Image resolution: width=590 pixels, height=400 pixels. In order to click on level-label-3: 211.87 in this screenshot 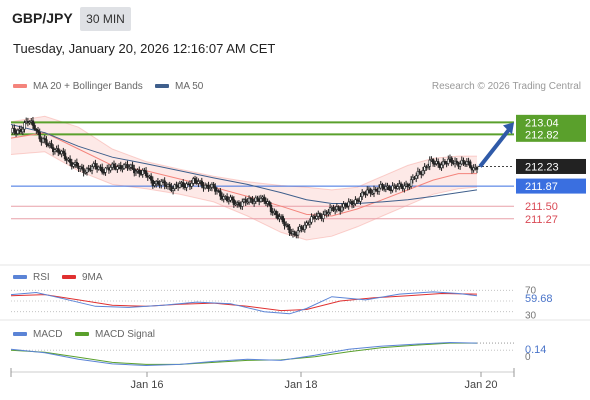, I will do `click(541, 187)`.